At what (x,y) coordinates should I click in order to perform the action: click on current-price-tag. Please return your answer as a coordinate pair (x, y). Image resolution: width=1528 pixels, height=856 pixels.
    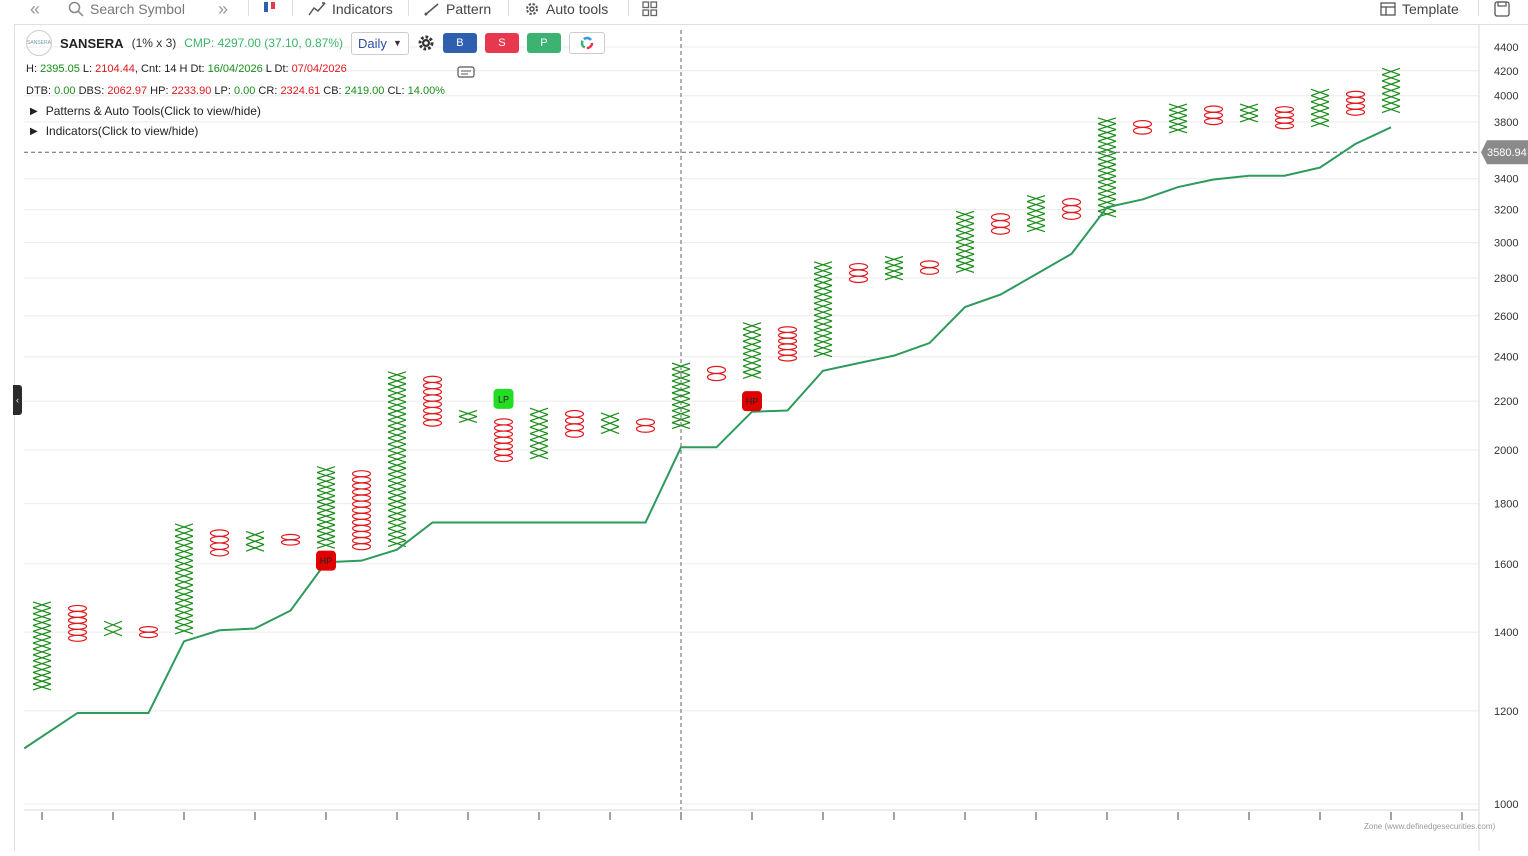
    Looking at the image, I should click on (1504, 152).